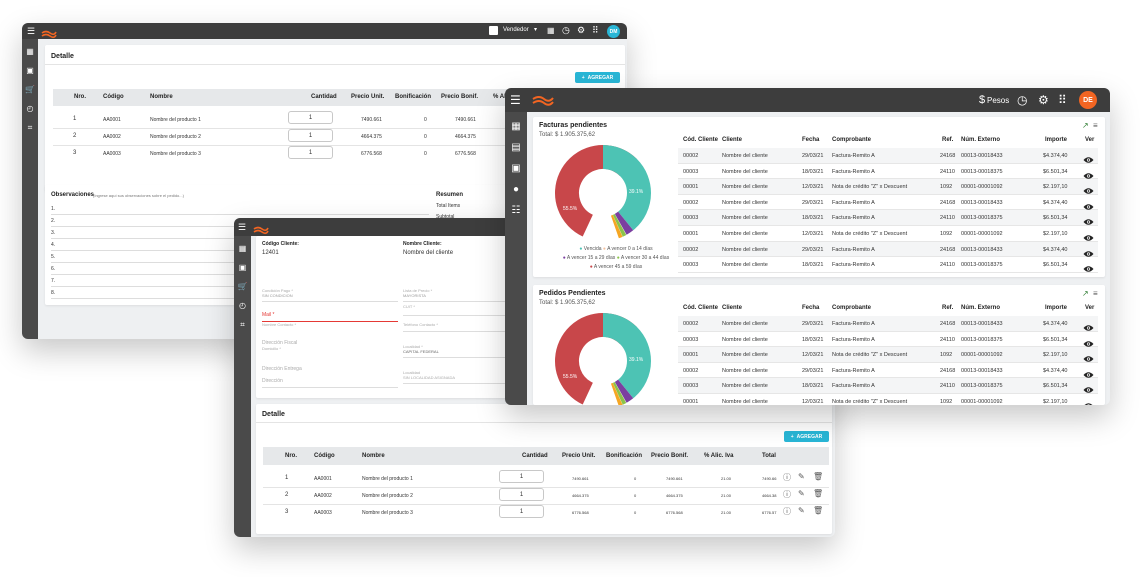 This screenshot has height=577, width=1140. Describe the element at coordinates (473, 295) in the screenshot. I see `lista-precio-field: Lista de Precio * MAYORISTA` at that location.